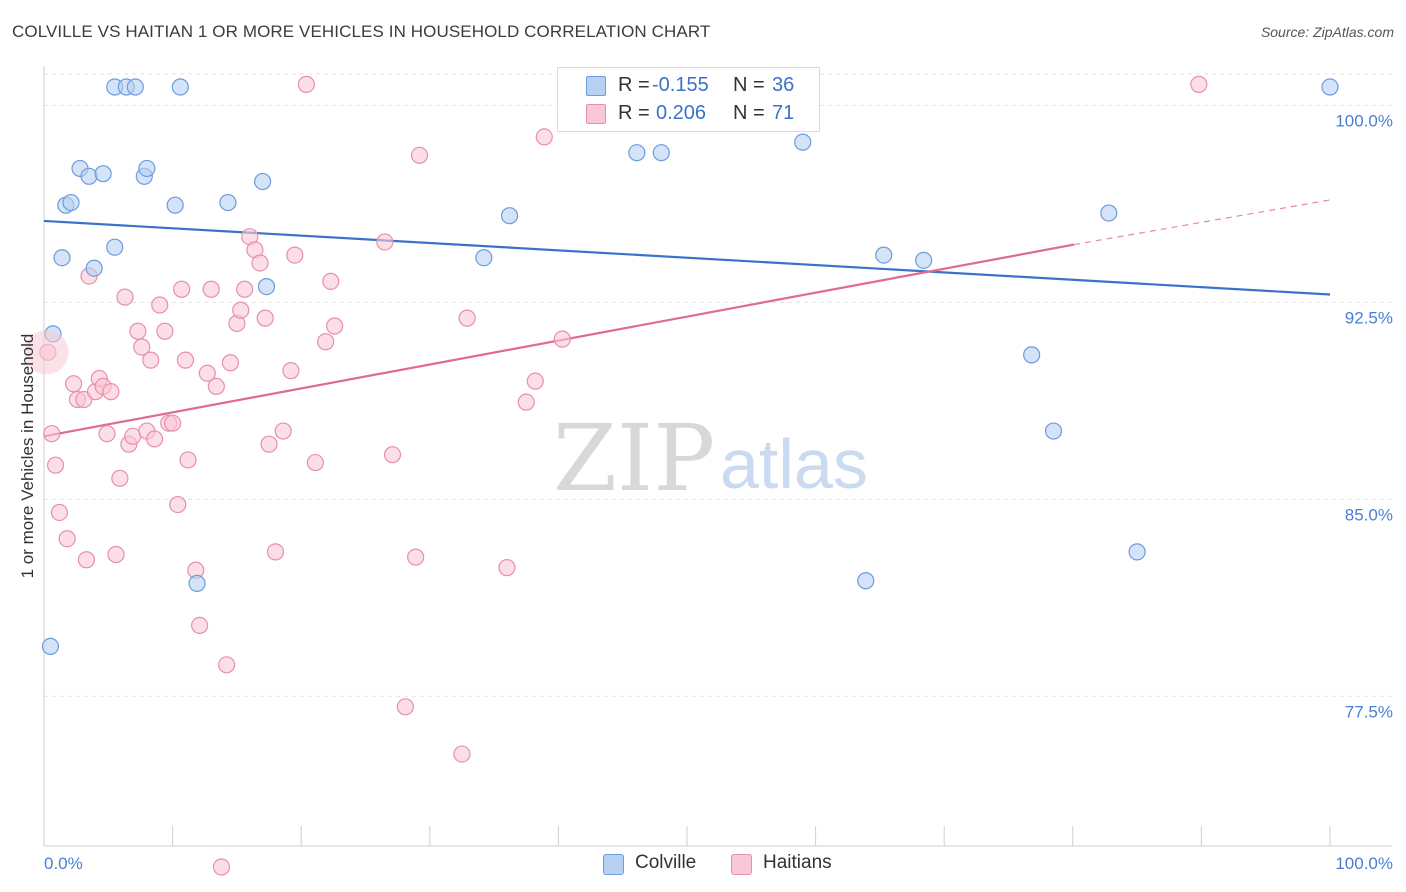 The image size is (1406, 892). I want to click on y-tick-label: 77.5%, so click(1369, 711).